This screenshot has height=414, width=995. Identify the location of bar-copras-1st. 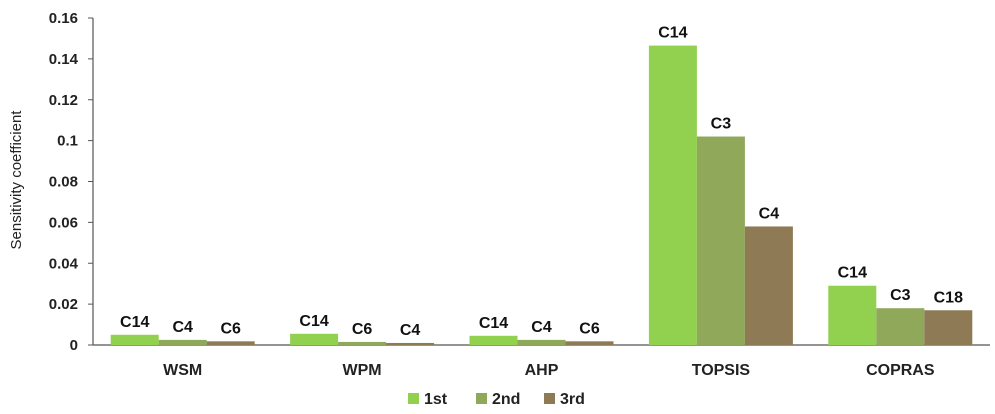
(852, 315).